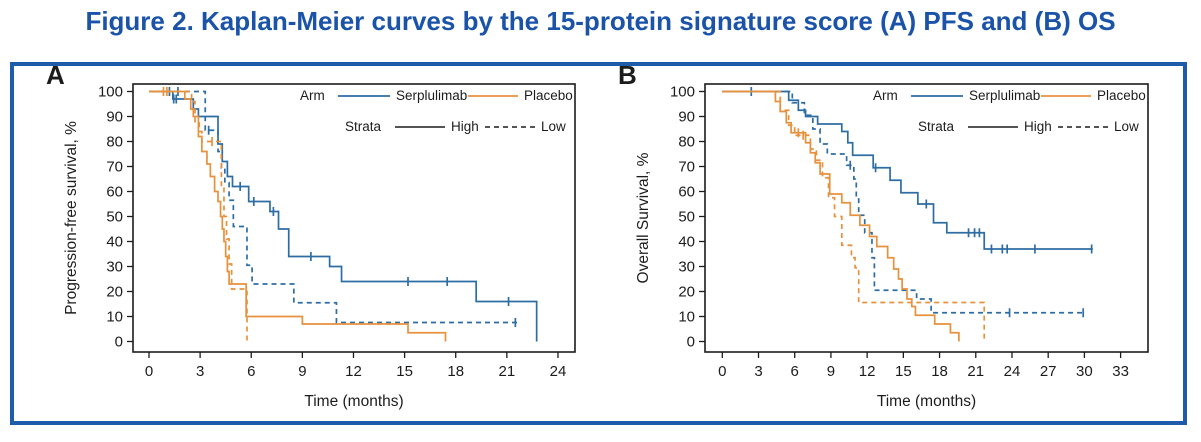  I want to click on x-tick-label: 30, so click(1084, 371).